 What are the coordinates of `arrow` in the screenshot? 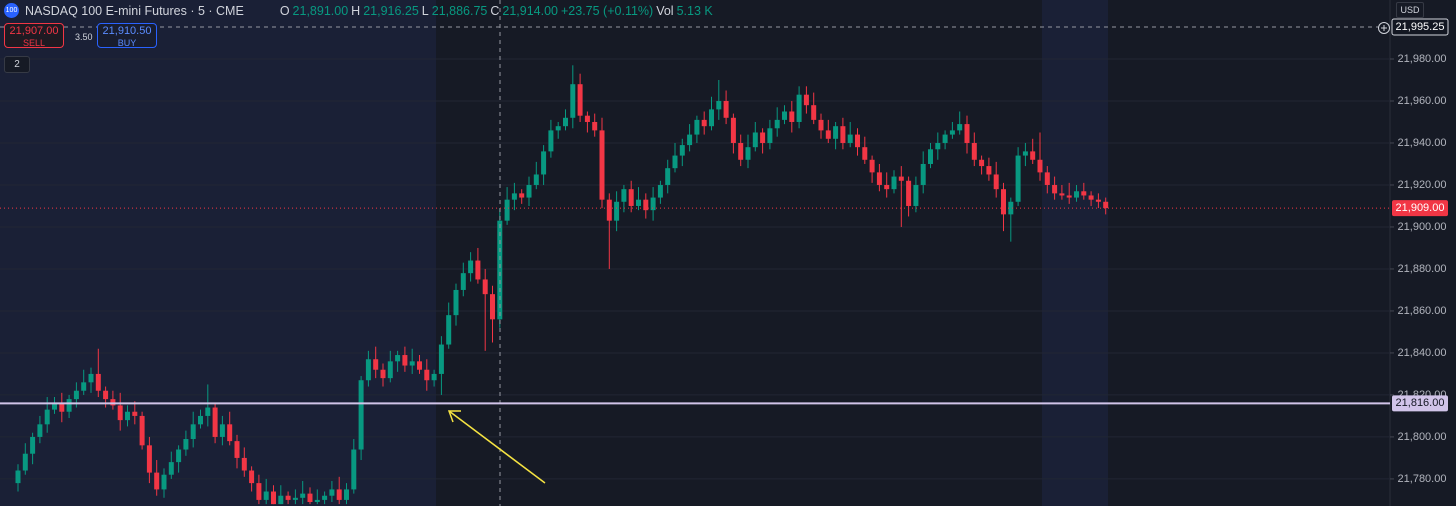 It's located at (496, 447).